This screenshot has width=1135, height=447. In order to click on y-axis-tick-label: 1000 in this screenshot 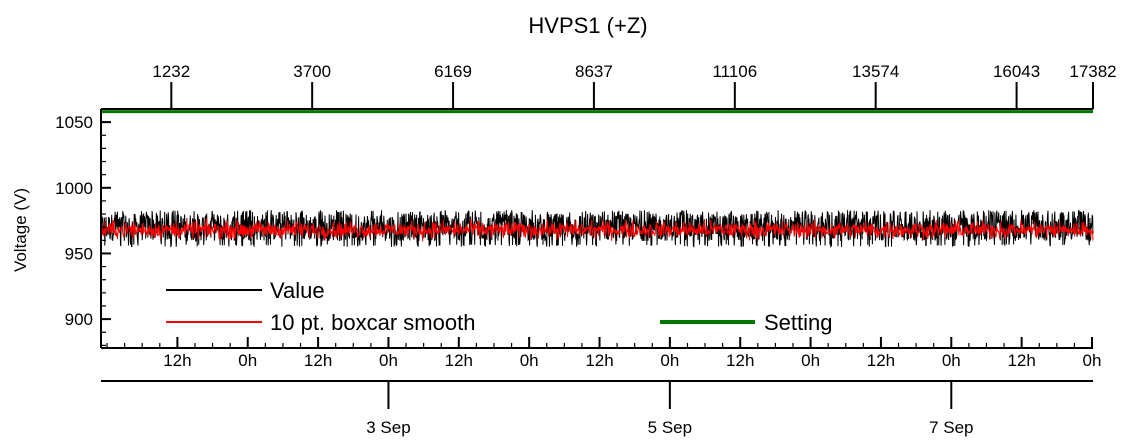, I will do `click(74, 188)`.